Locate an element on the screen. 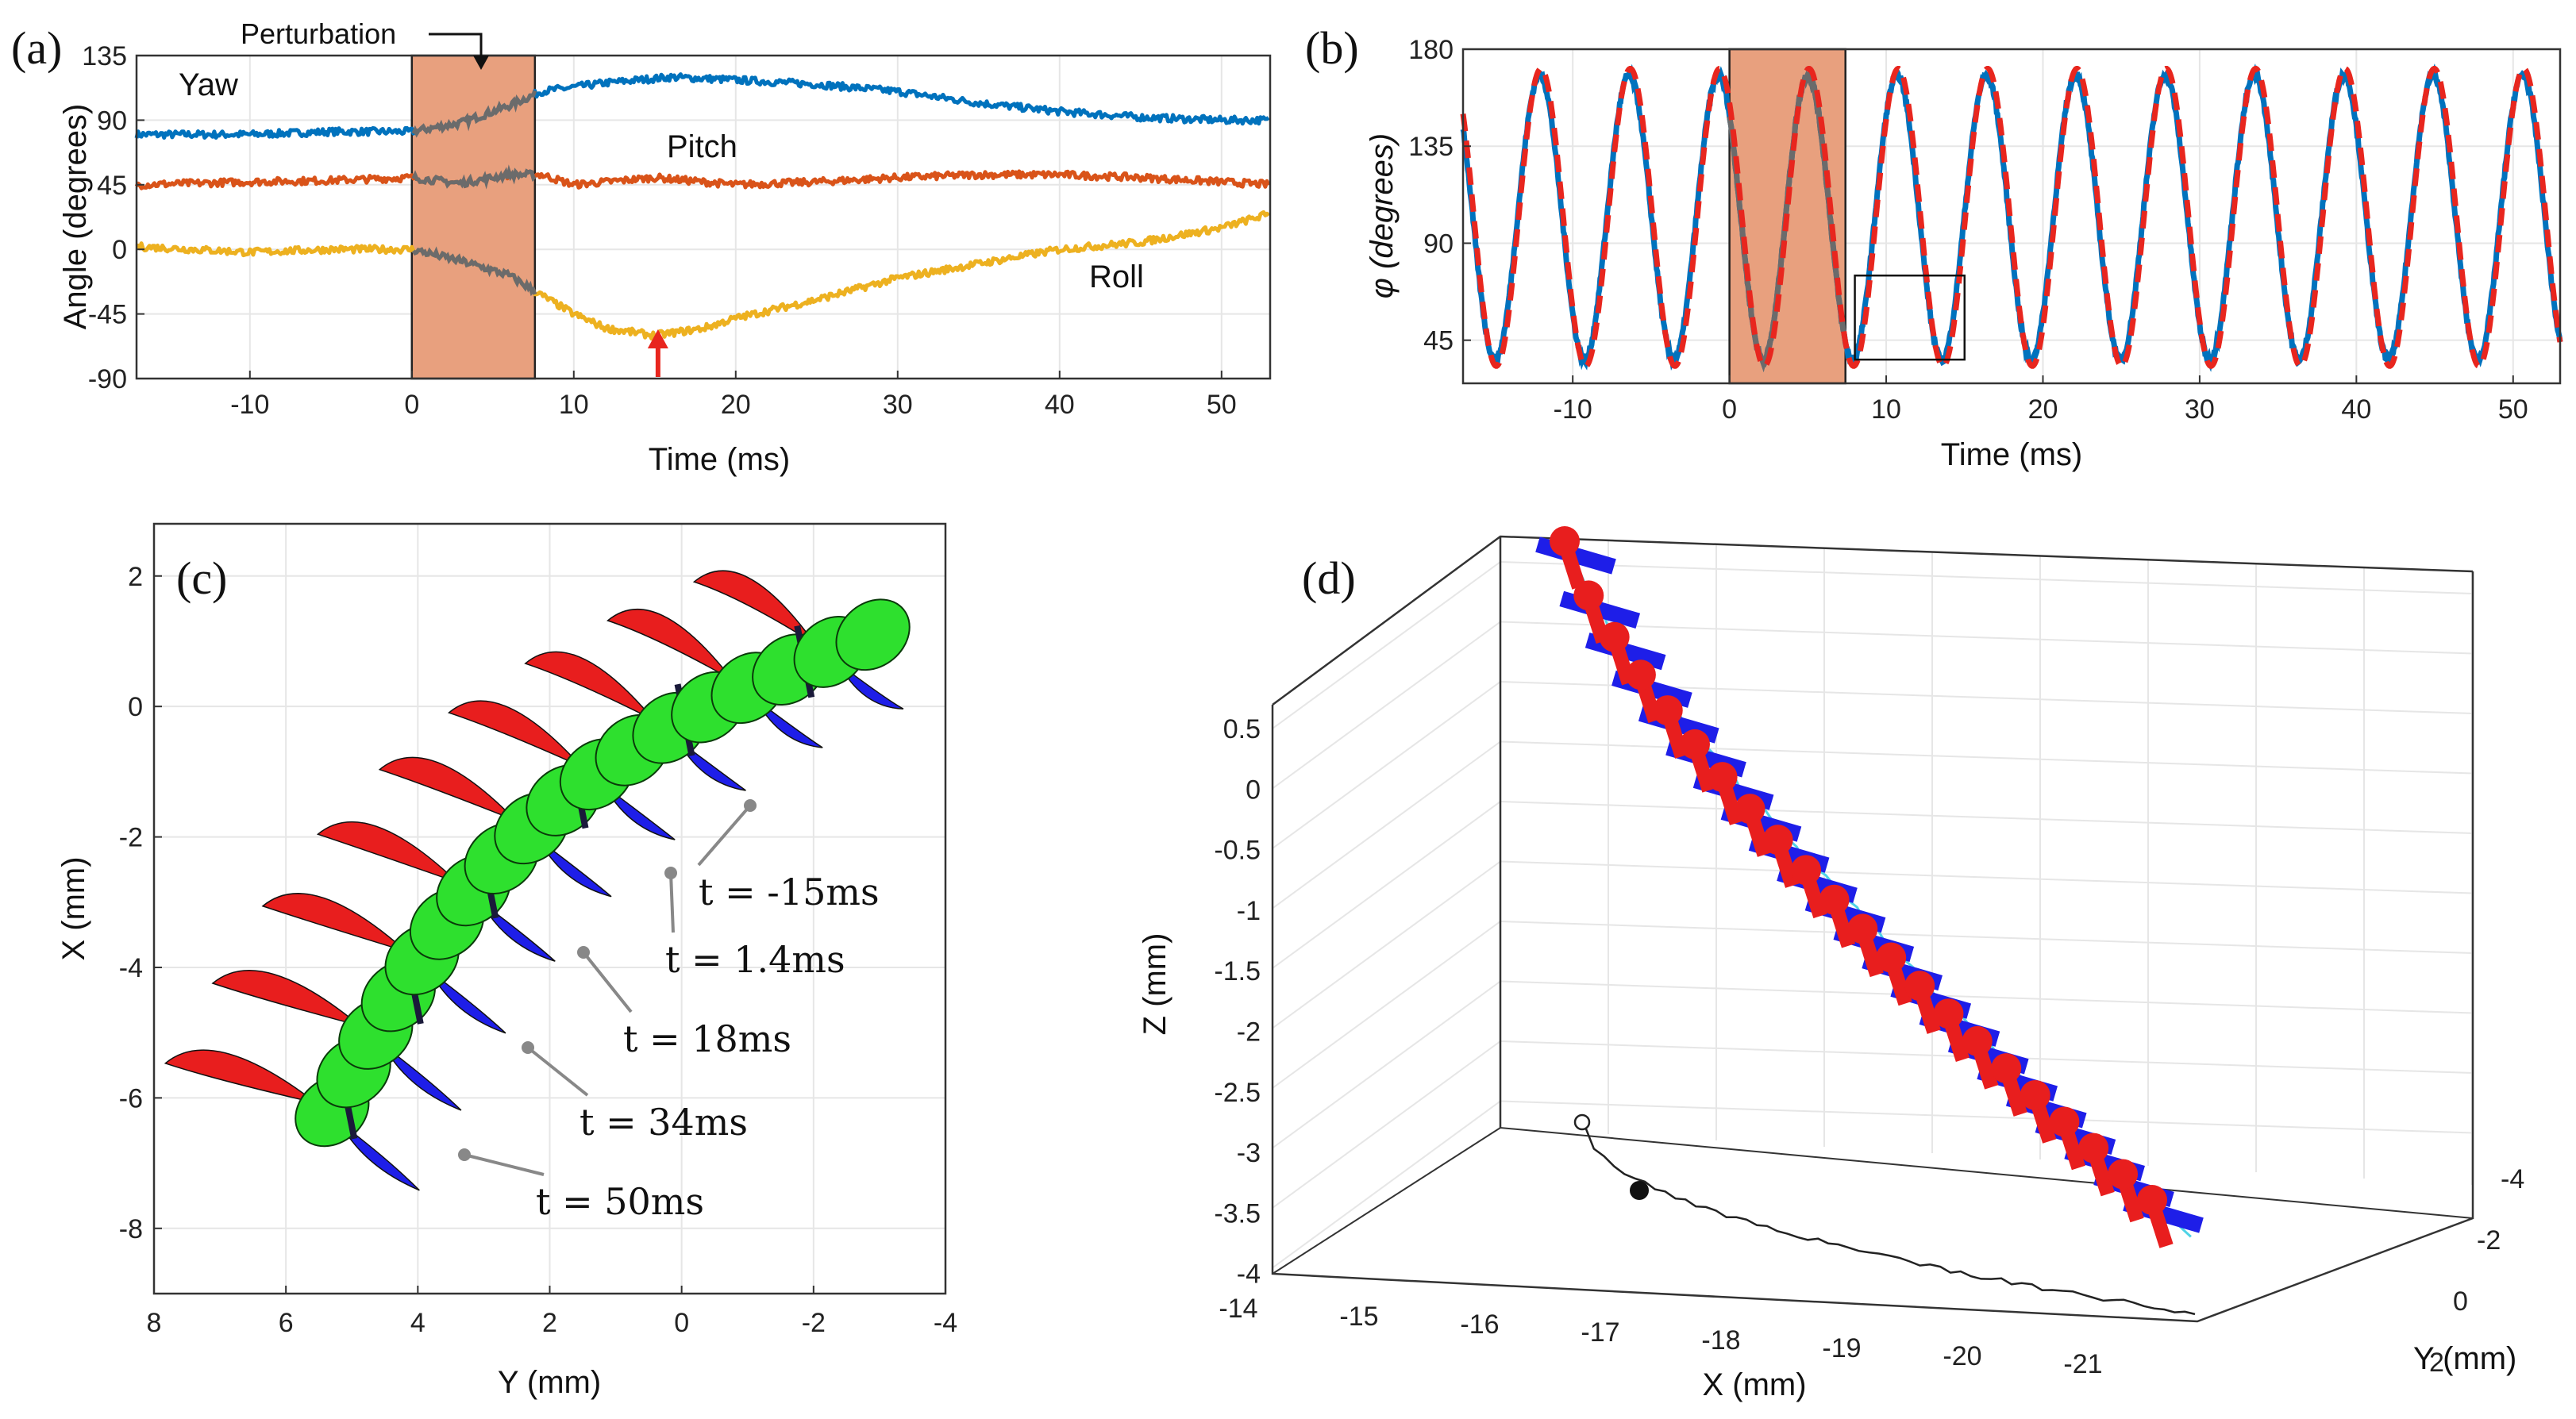 This screenshot has height=1419, width=2576. b-xtick-label: -10 is located at coordinates (1573, 409).